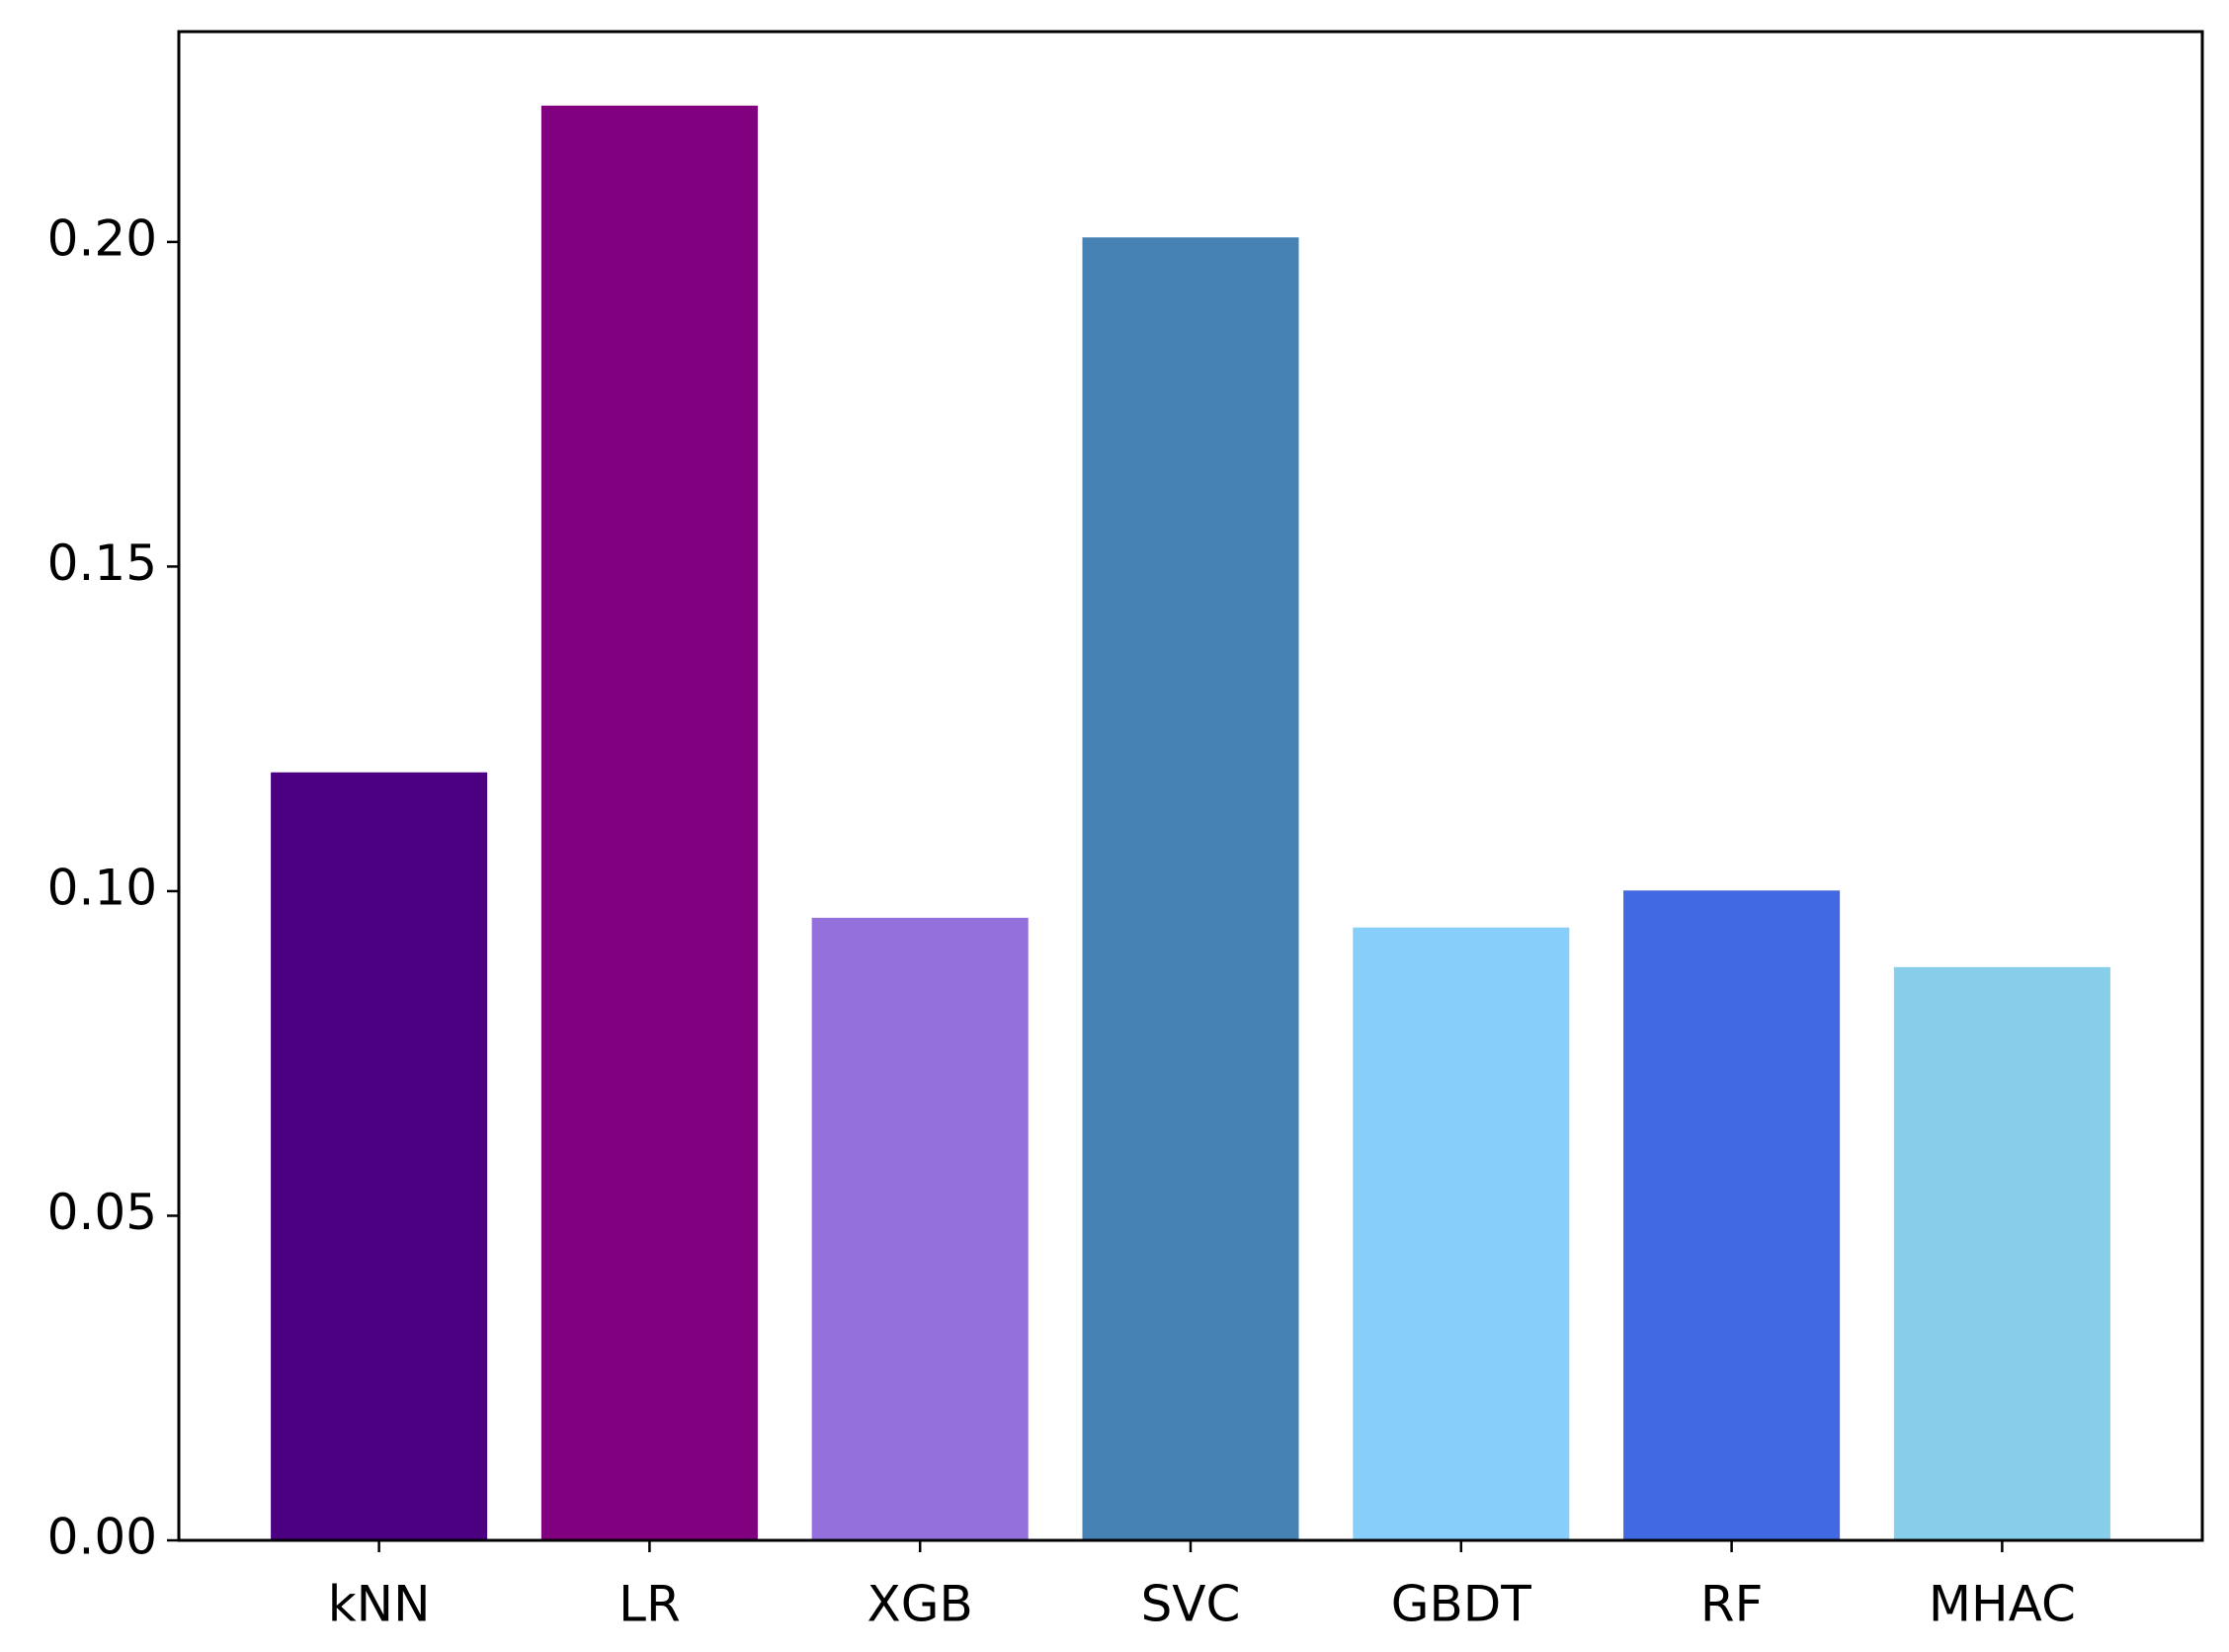 The image size is (2229, 1652). I want to click on x-tick-label: GBDT, so click(1461, 1604).